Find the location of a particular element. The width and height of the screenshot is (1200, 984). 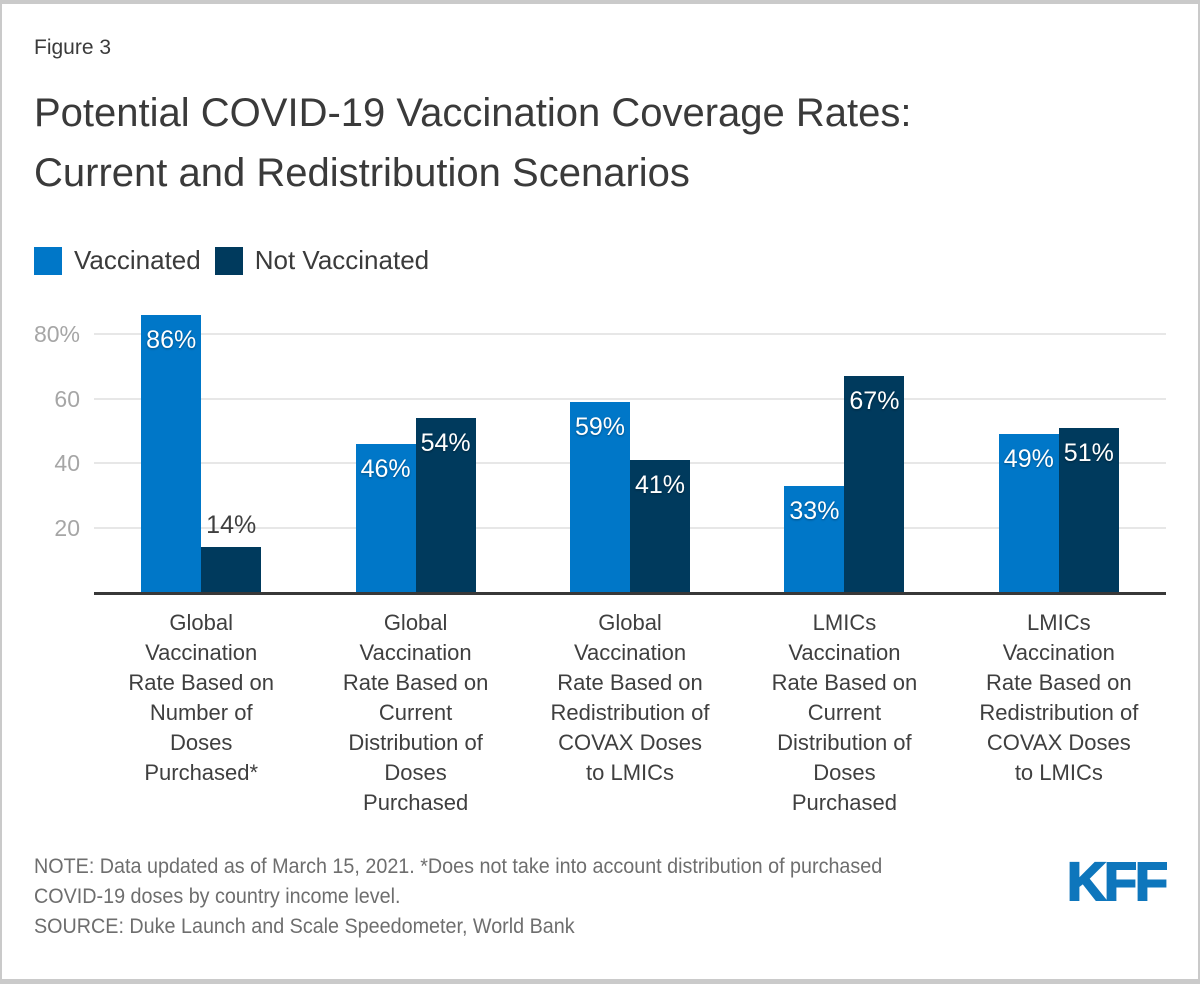

bar-not-vaccinated-group-4: 67% is located at coordinates (874, 483).